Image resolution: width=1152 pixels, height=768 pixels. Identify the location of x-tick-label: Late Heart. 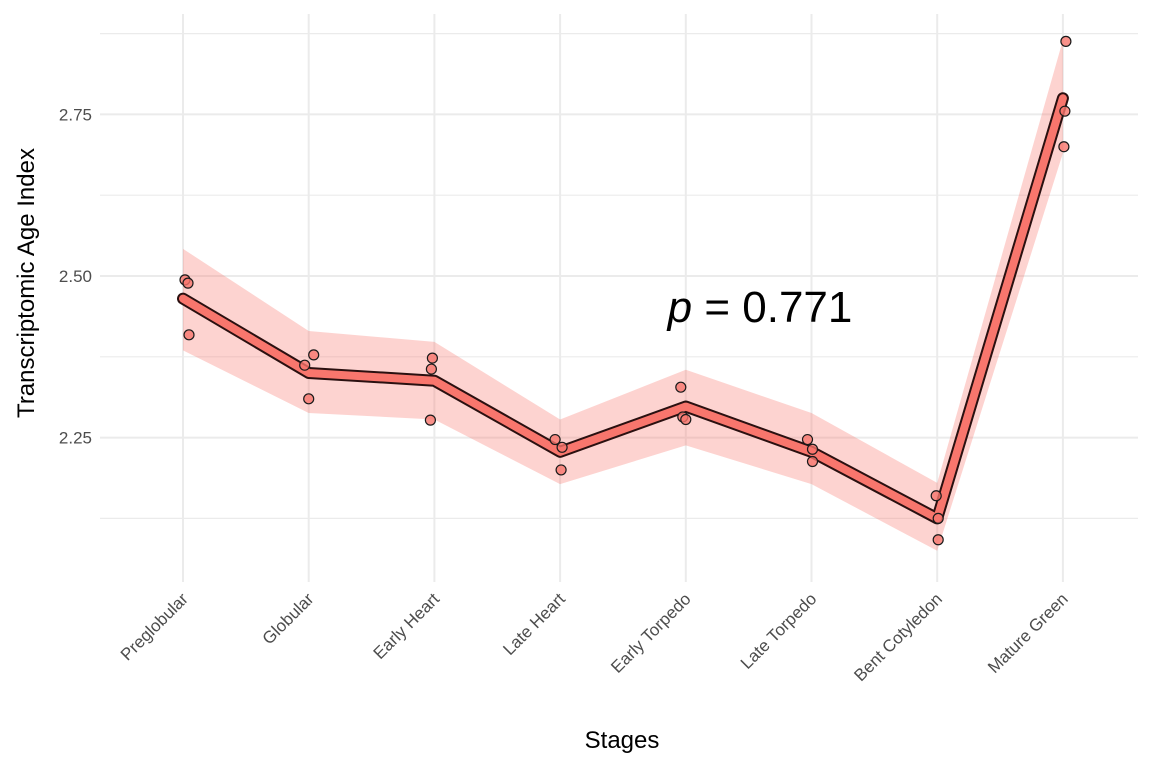
(534, 624).